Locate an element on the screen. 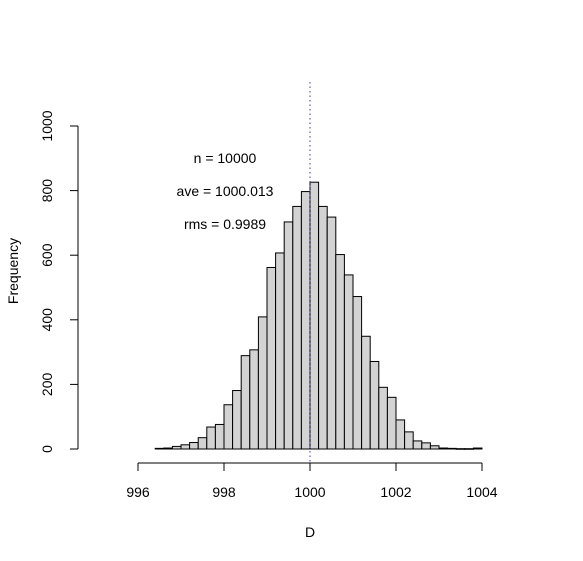 The image size is (583, 561). y-tick-label: 0 is located at coordinates (47, 449).